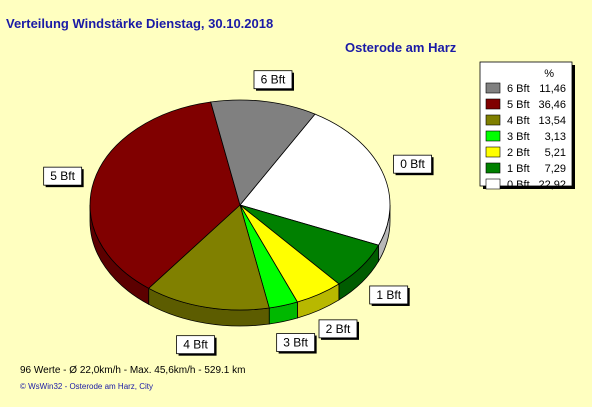 This screenshot has height=407, width=592. What do you see at coordinates (263, 152) in the screenshot?
I see `pie-slice-6-bft` at bounding box center [263, 152].